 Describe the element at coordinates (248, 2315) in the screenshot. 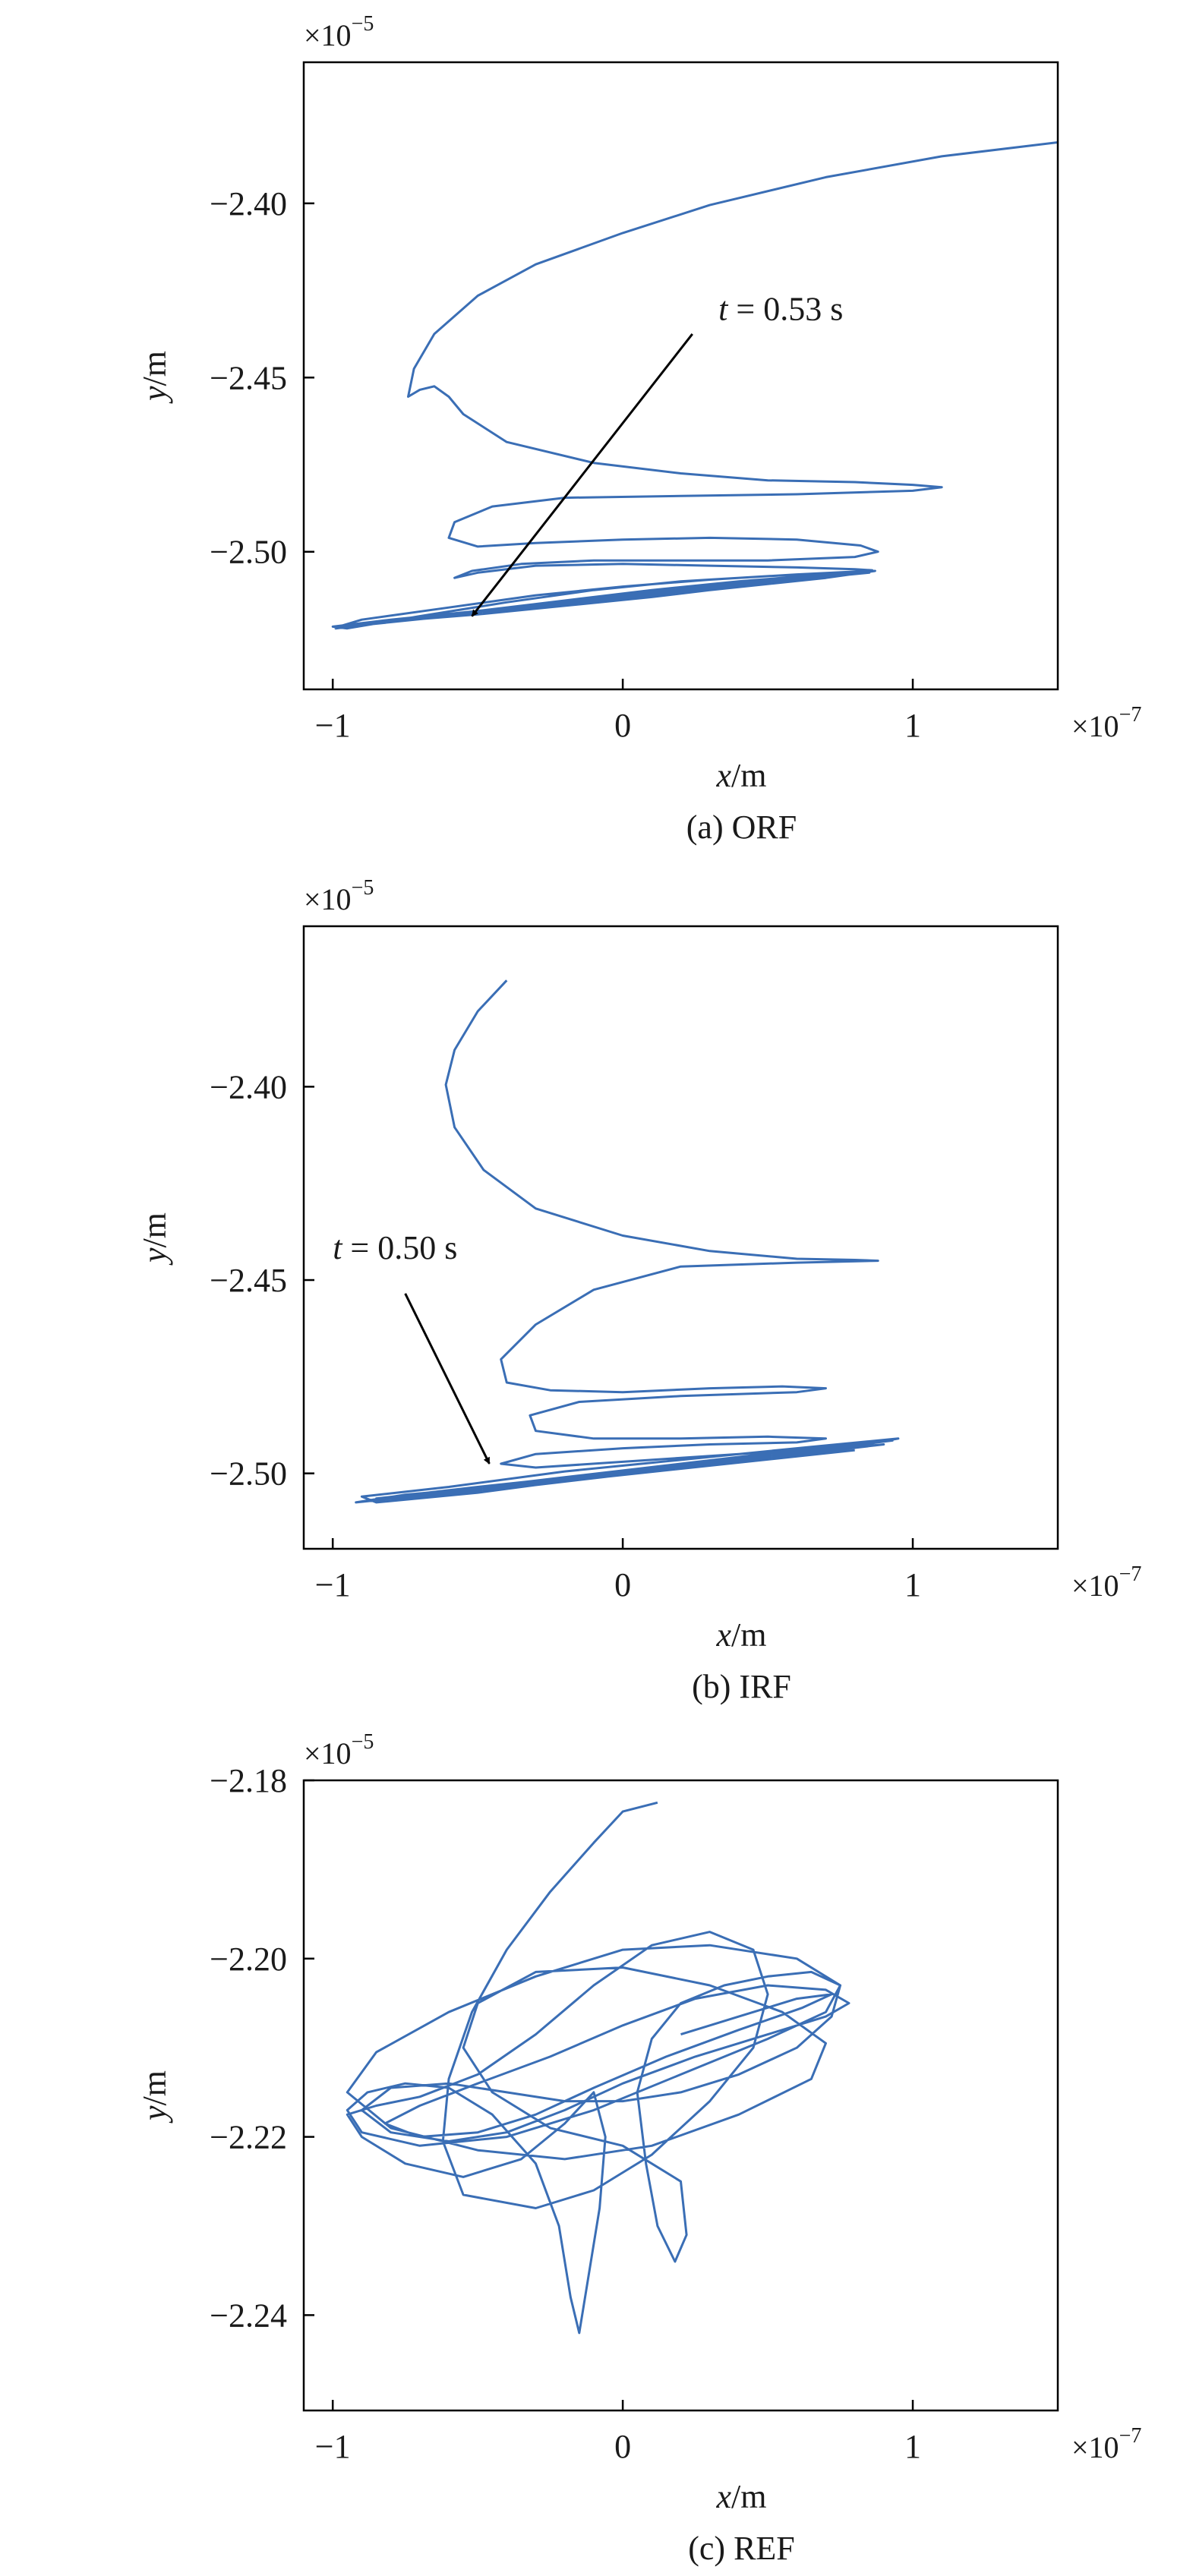

I see `y-tick-label: −2.24` at that location.